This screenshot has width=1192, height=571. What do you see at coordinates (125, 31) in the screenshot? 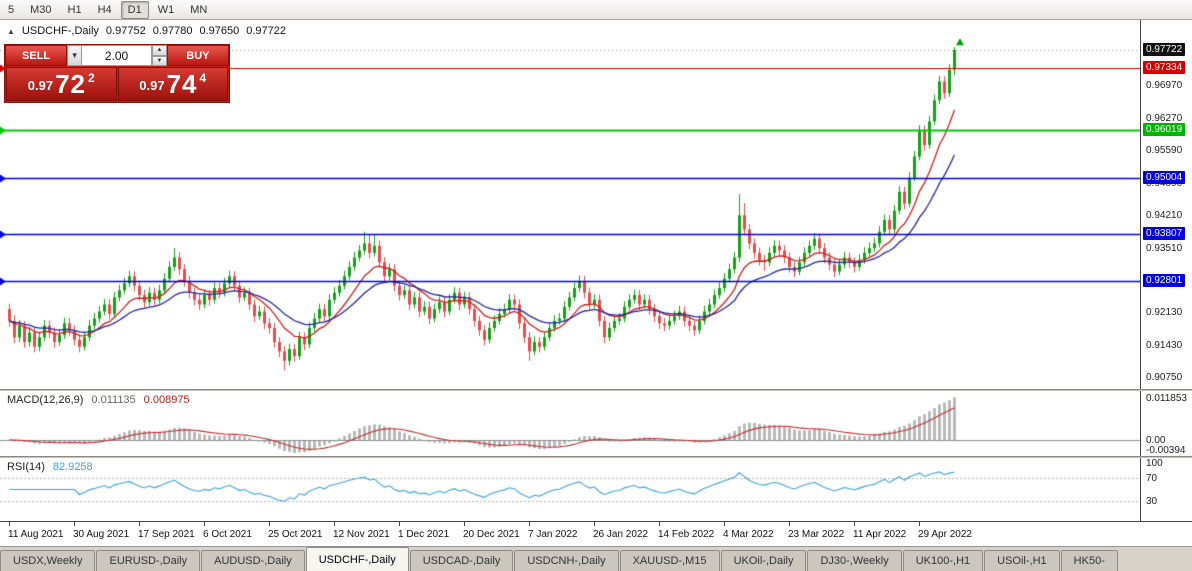
I see `ohlc-open-value: 0.97752` at bounding box center [125, 31].